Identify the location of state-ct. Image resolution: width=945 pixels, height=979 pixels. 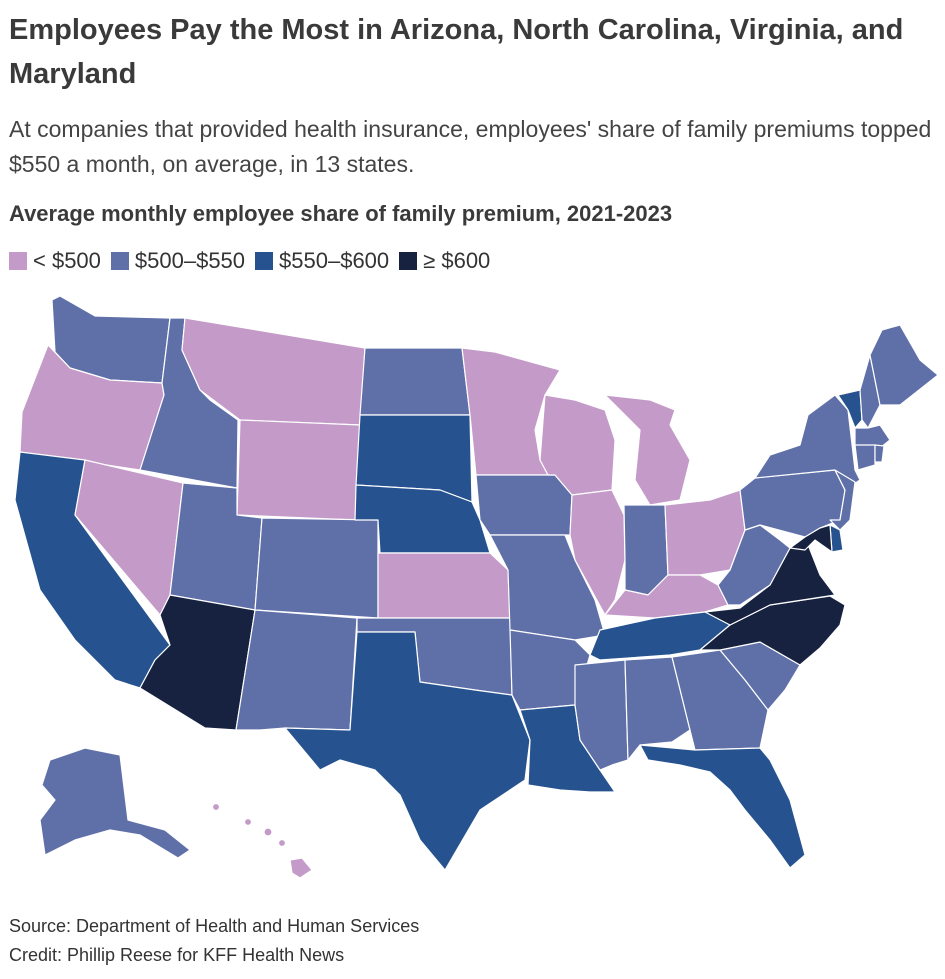
(865, 457).